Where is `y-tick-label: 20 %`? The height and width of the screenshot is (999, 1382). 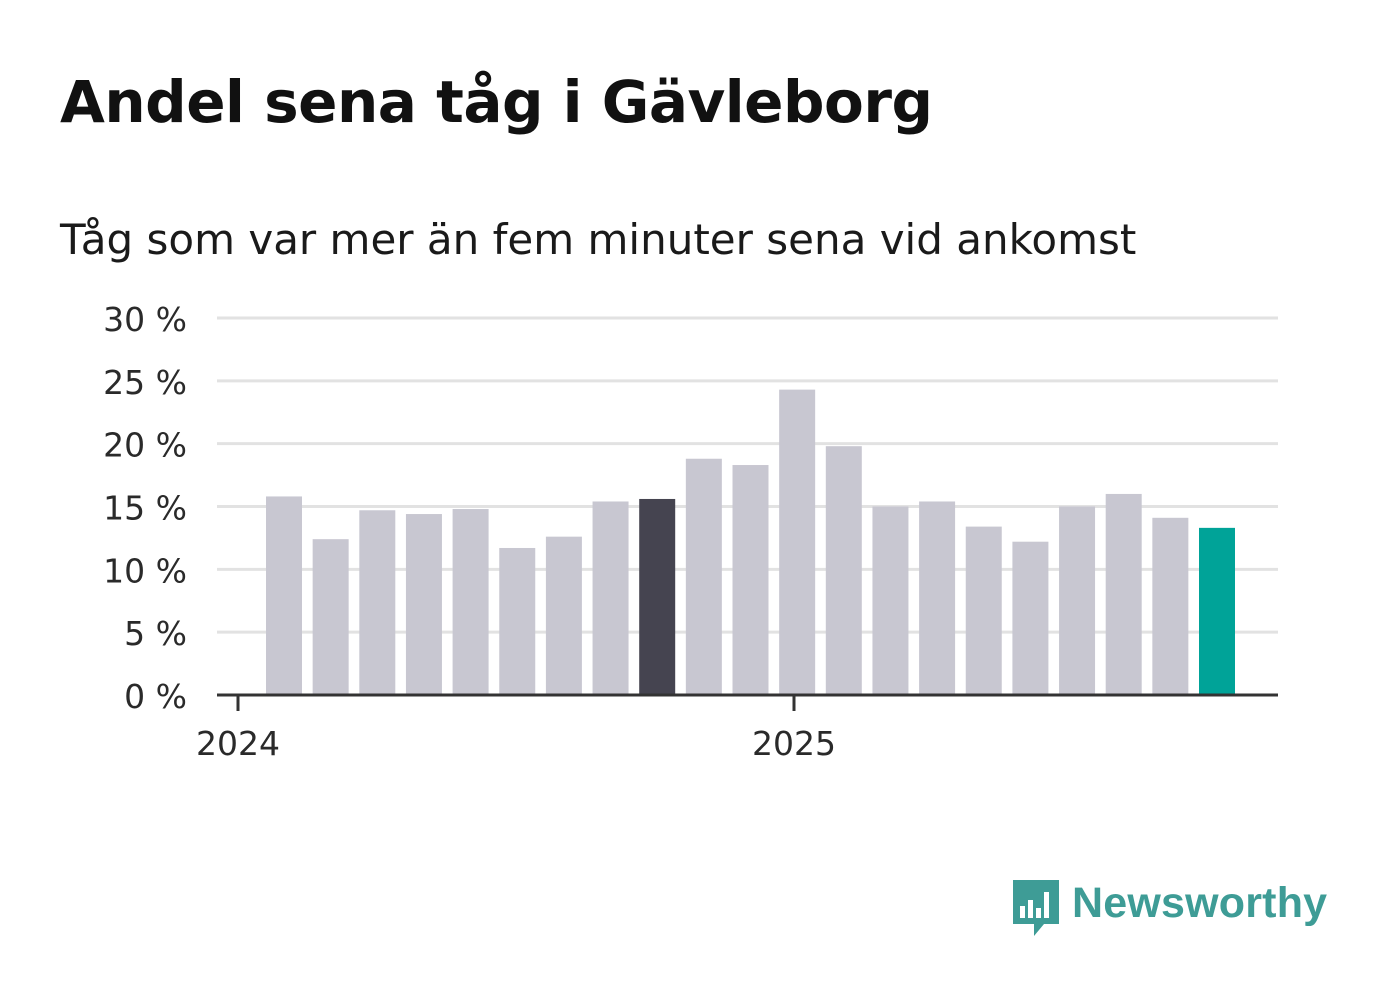 y-tick-label: 20 % is located at coordinates (145, 445).